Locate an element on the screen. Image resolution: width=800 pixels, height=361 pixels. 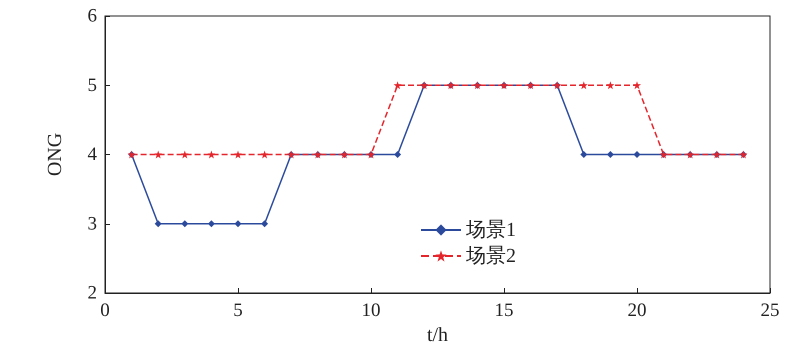
x-tick-label: 5 is located at coordinates (238, 310).